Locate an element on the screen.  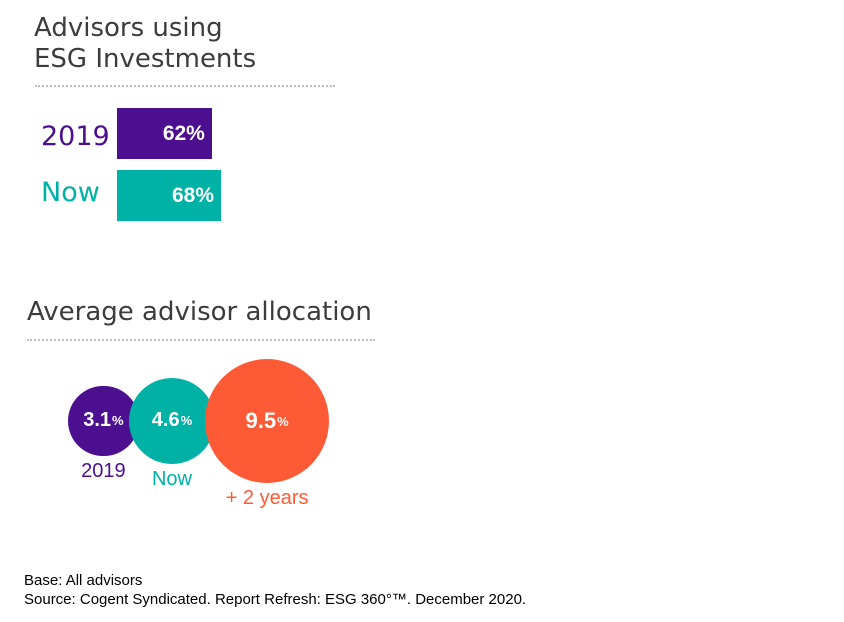
bubble-plus-2-years: 9.5% is located at coordinates (267, 421).